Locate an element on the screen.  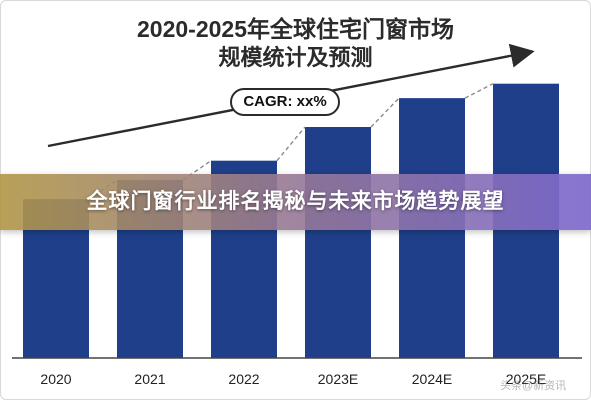
watermark-text: 头条@新资讯 is located at coordinates (533, 386).